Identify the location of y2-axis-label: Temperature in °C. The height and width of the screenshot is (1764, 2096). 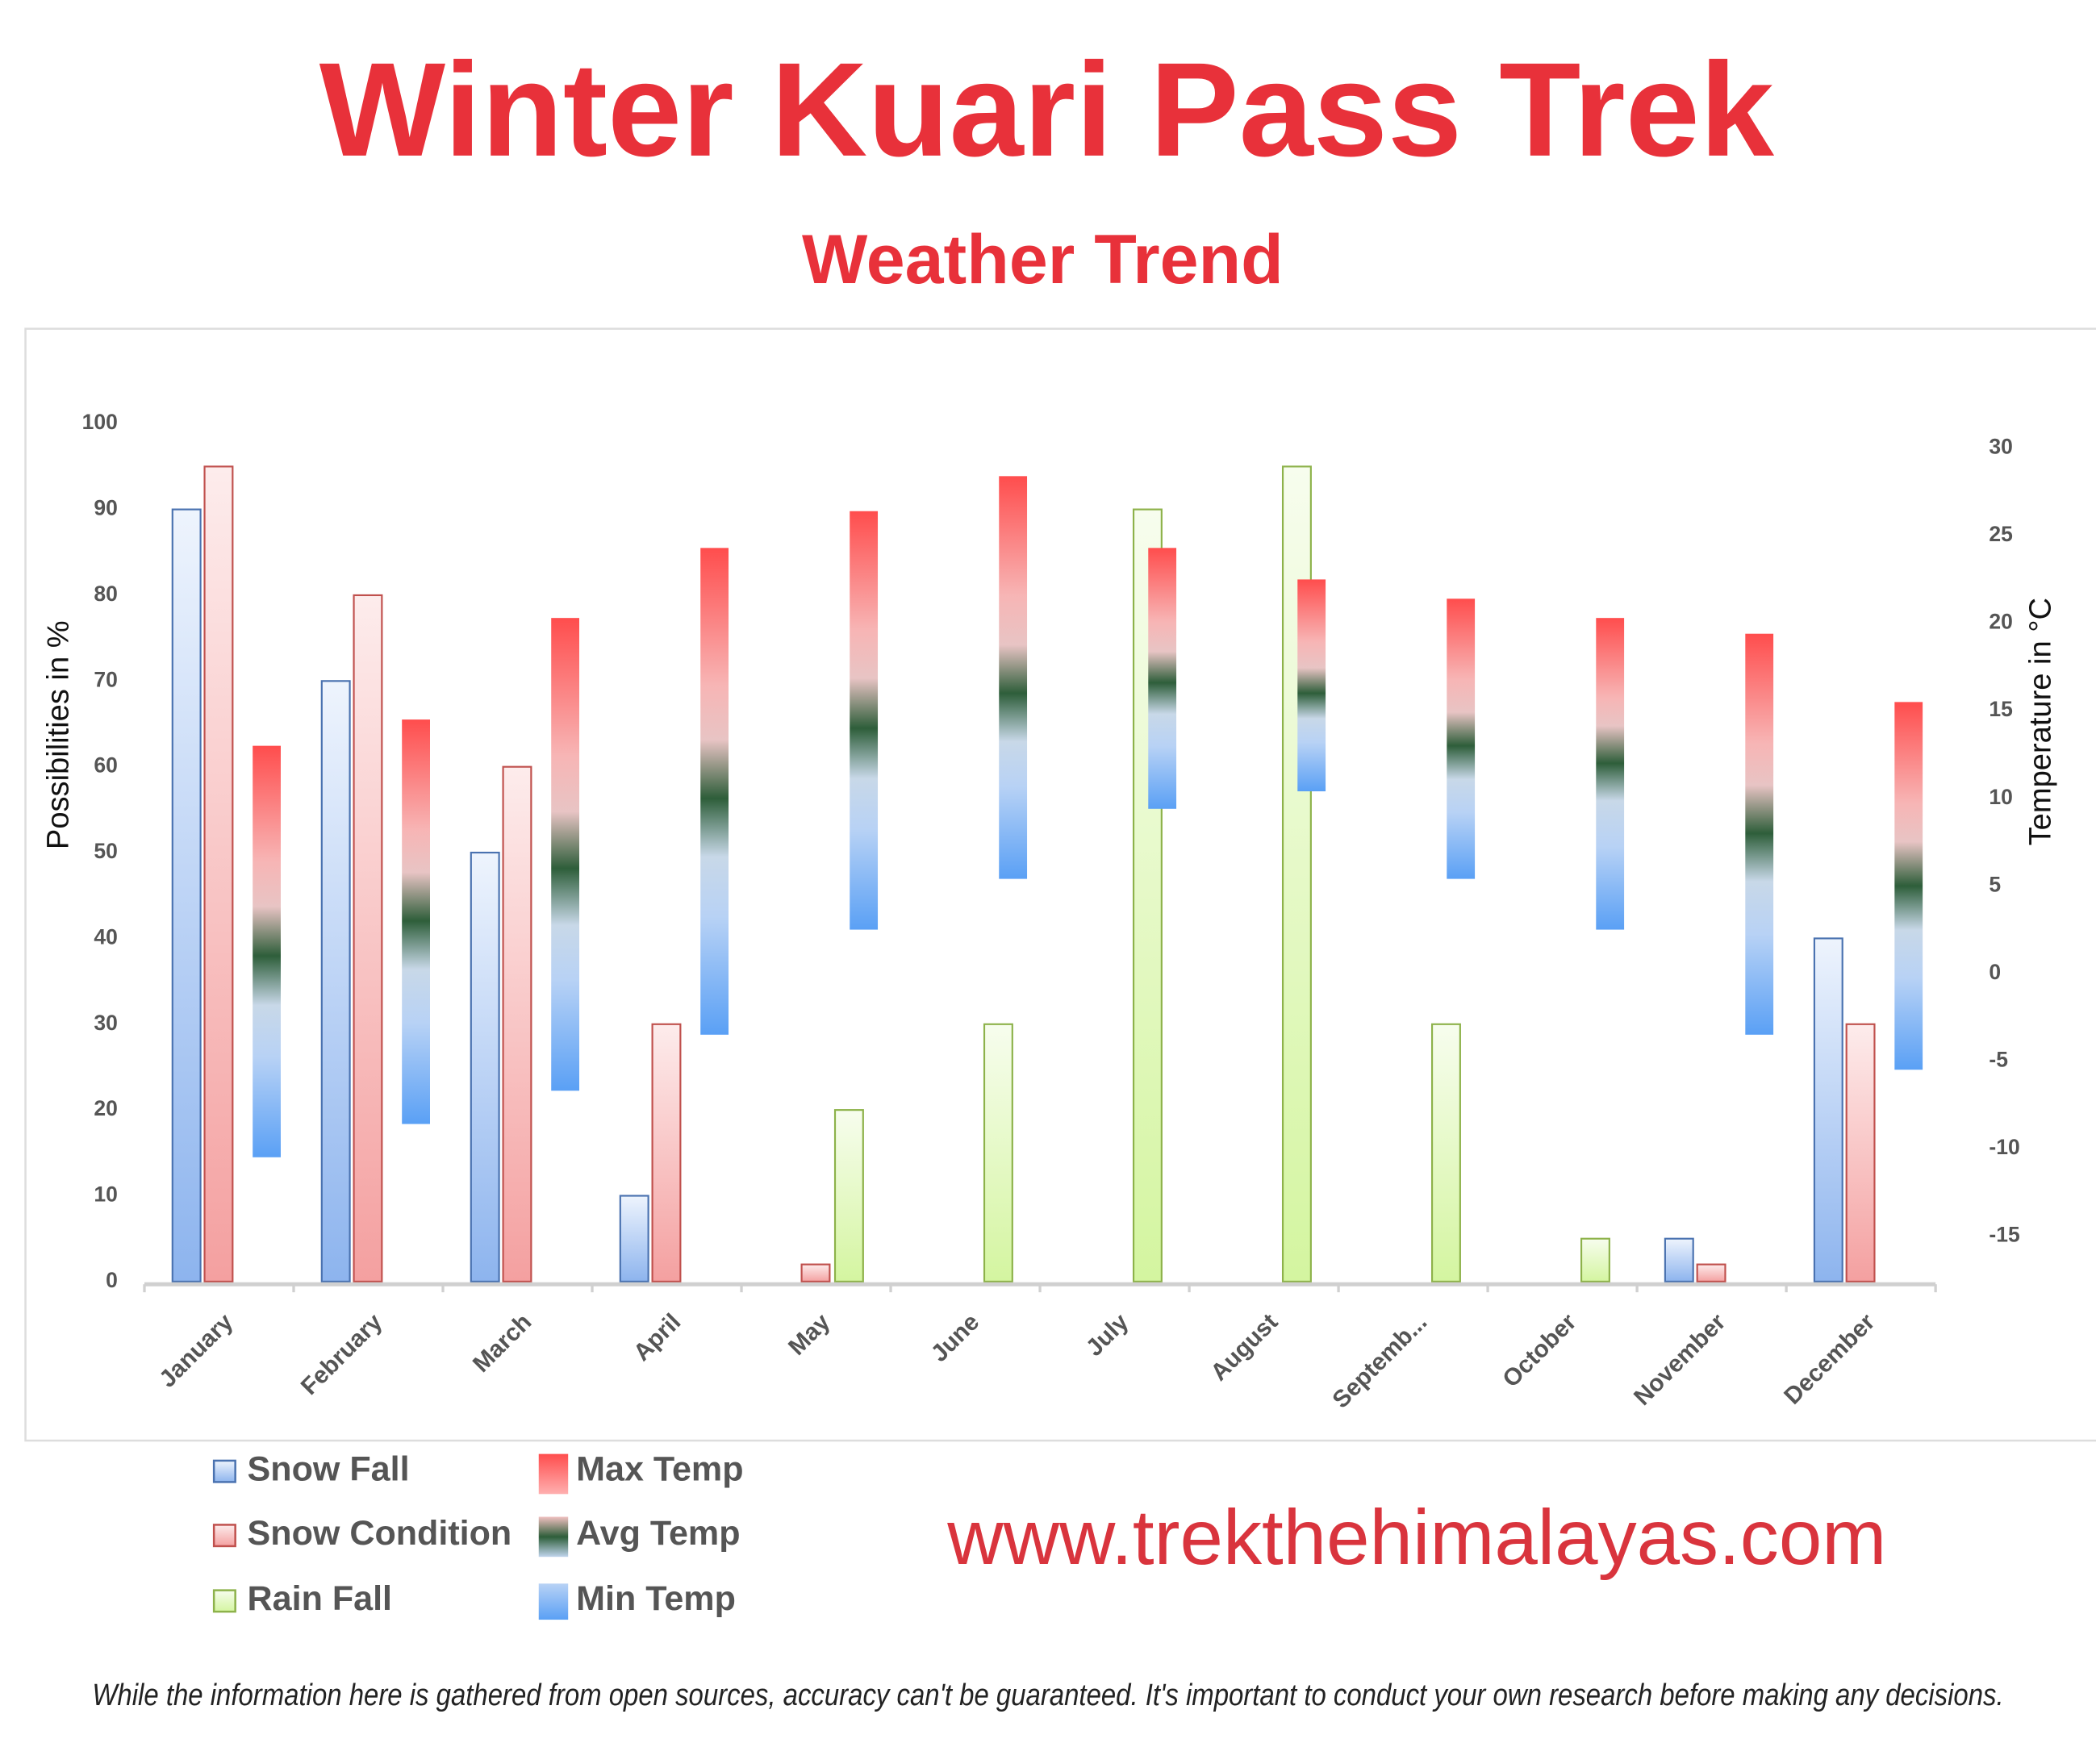
(2041, 721).